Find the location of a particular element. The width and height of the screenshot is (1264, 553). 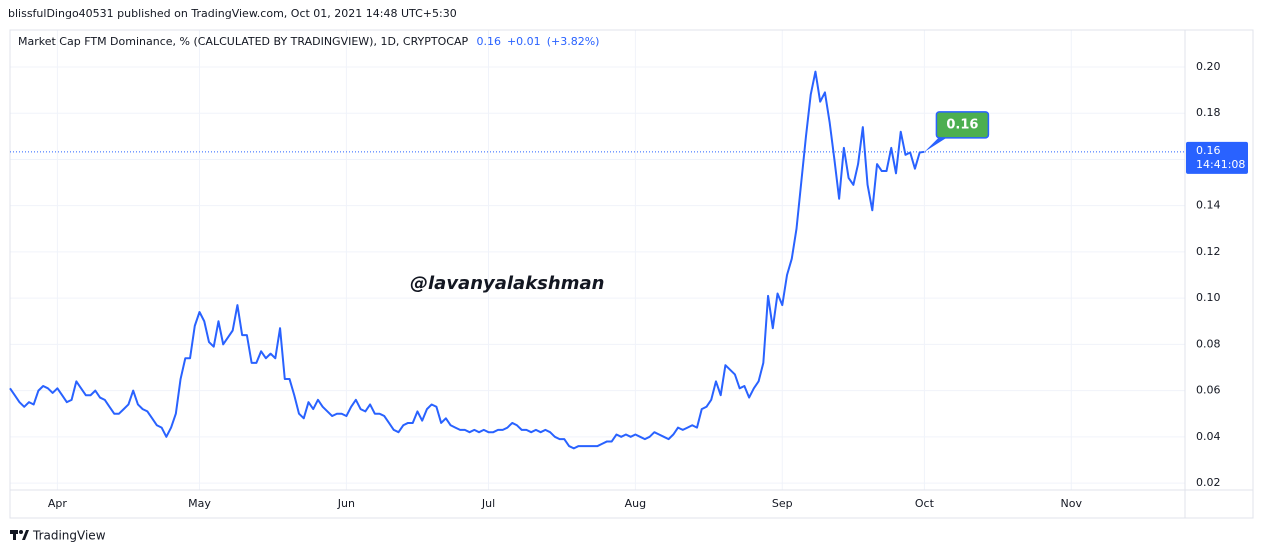

x-tick-label: Nov is located at coordinates (1072, 503).